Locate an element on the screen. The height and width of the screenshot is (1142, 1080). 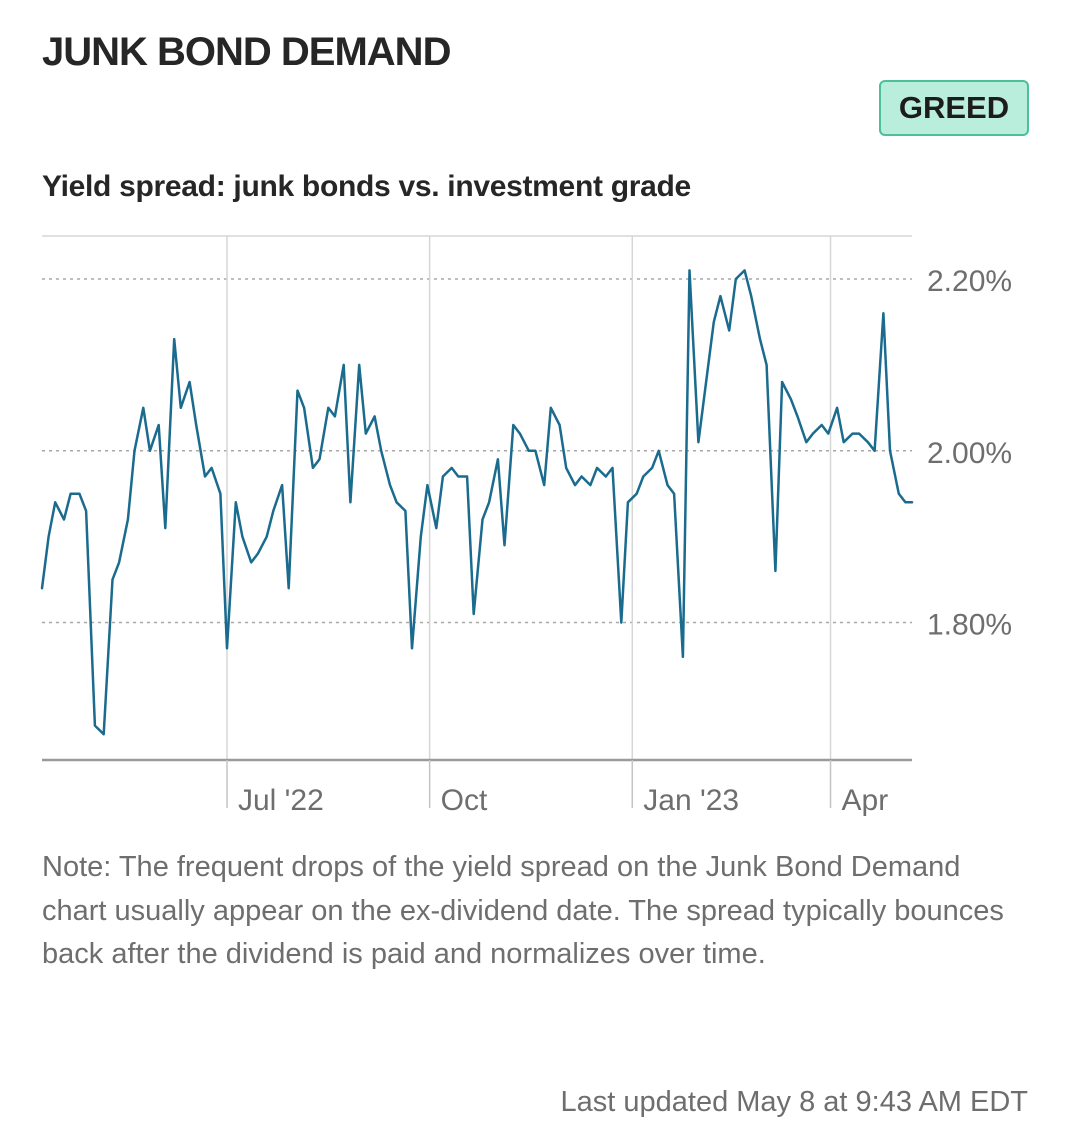
y-tick-label: 2.00% is located at coordinates (969, 453).